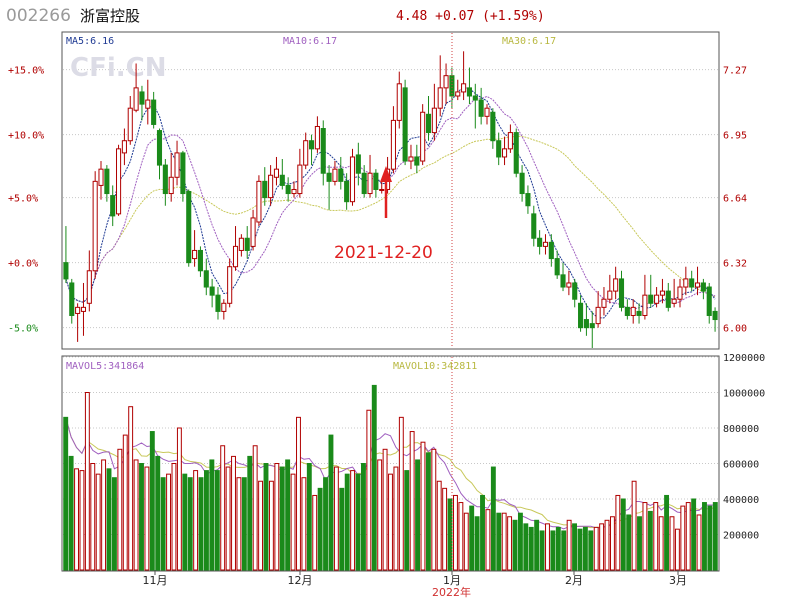 This screenshot has width=800, height=600. I want to click on x-axis-ticks: 11月 12月 1月 2月 3月, so click(415, 578).